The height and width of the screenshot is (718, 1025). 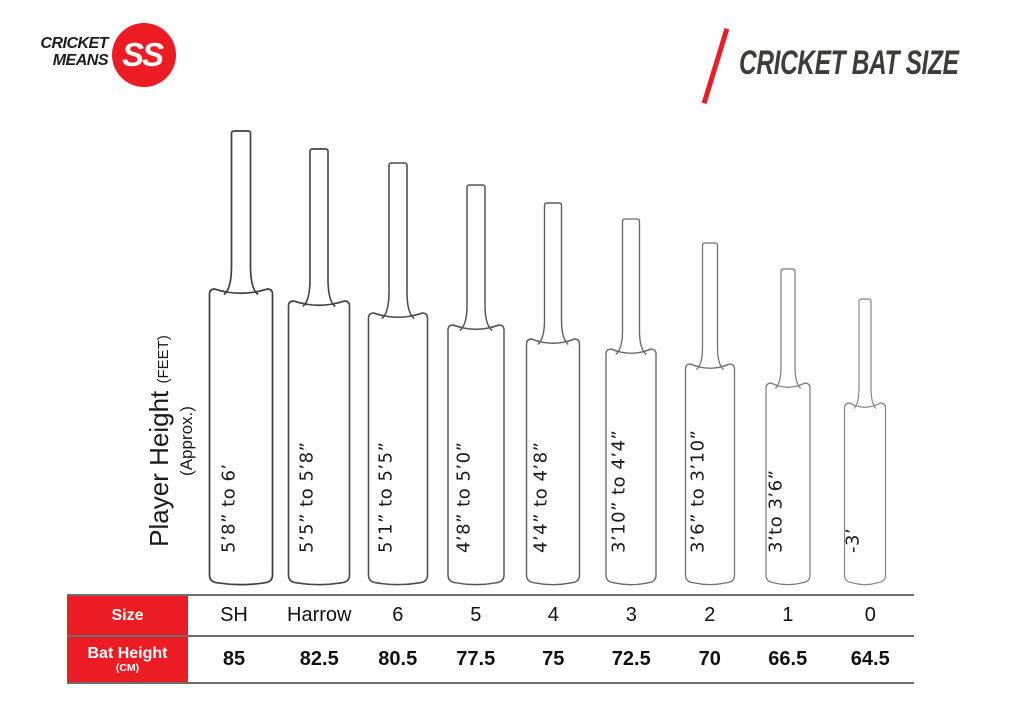 What do you see at coordinates (541, 497) in the screenshot?
I see `bat-player-height-label: 4’4” to 4’8”` at bounding box center [541, 497].